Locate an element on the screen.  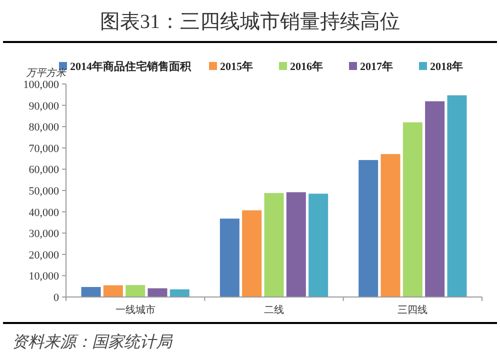
y-tick-label: 30,000 is located at coordinates (44, 234).